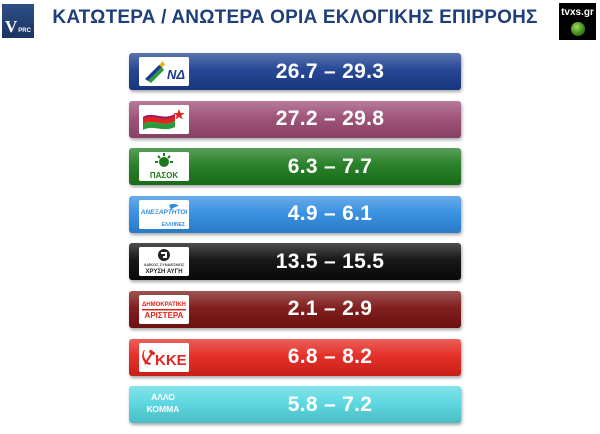 The image size is (600, 434). I want to click on range-value: 13.5 – 15.5, so click(330, 261).